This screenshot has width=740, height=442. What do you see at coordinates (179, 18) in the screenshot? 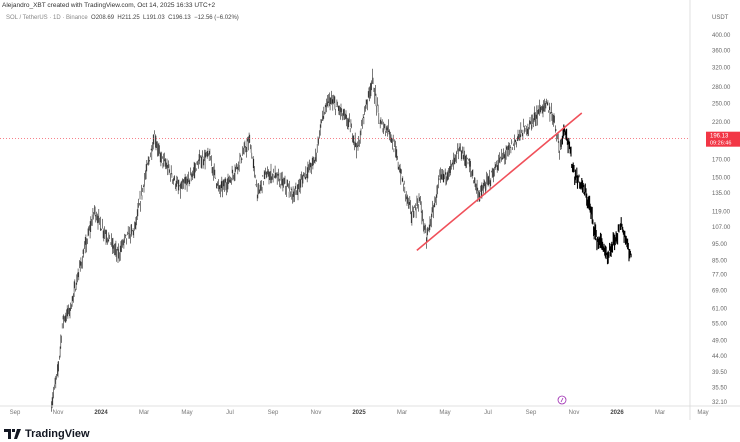
I see `close-value: C196.13` at bounding box center [179, 18].